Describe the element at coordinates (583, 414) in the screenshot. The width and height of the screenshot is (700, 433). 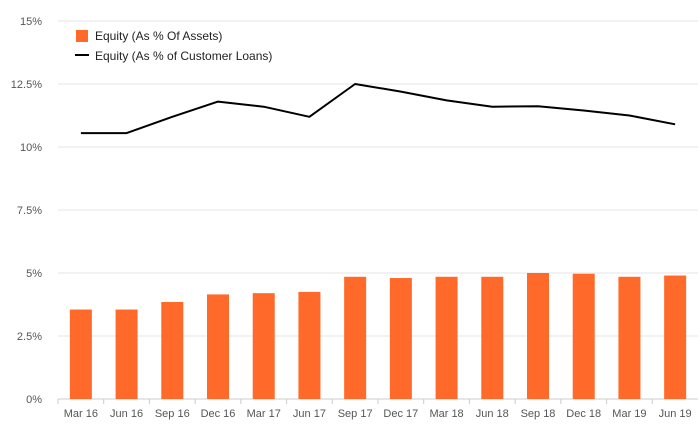
I see `x-tick-label: Dec 18` at that location.